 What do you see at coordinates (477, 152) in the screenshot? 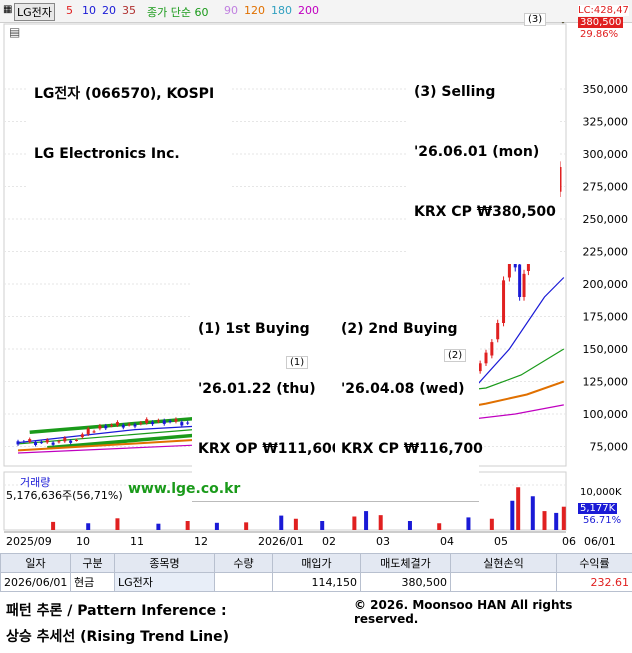
I see `sell-date: '26.06.01 (mon)` at bounding box center [477, 152].